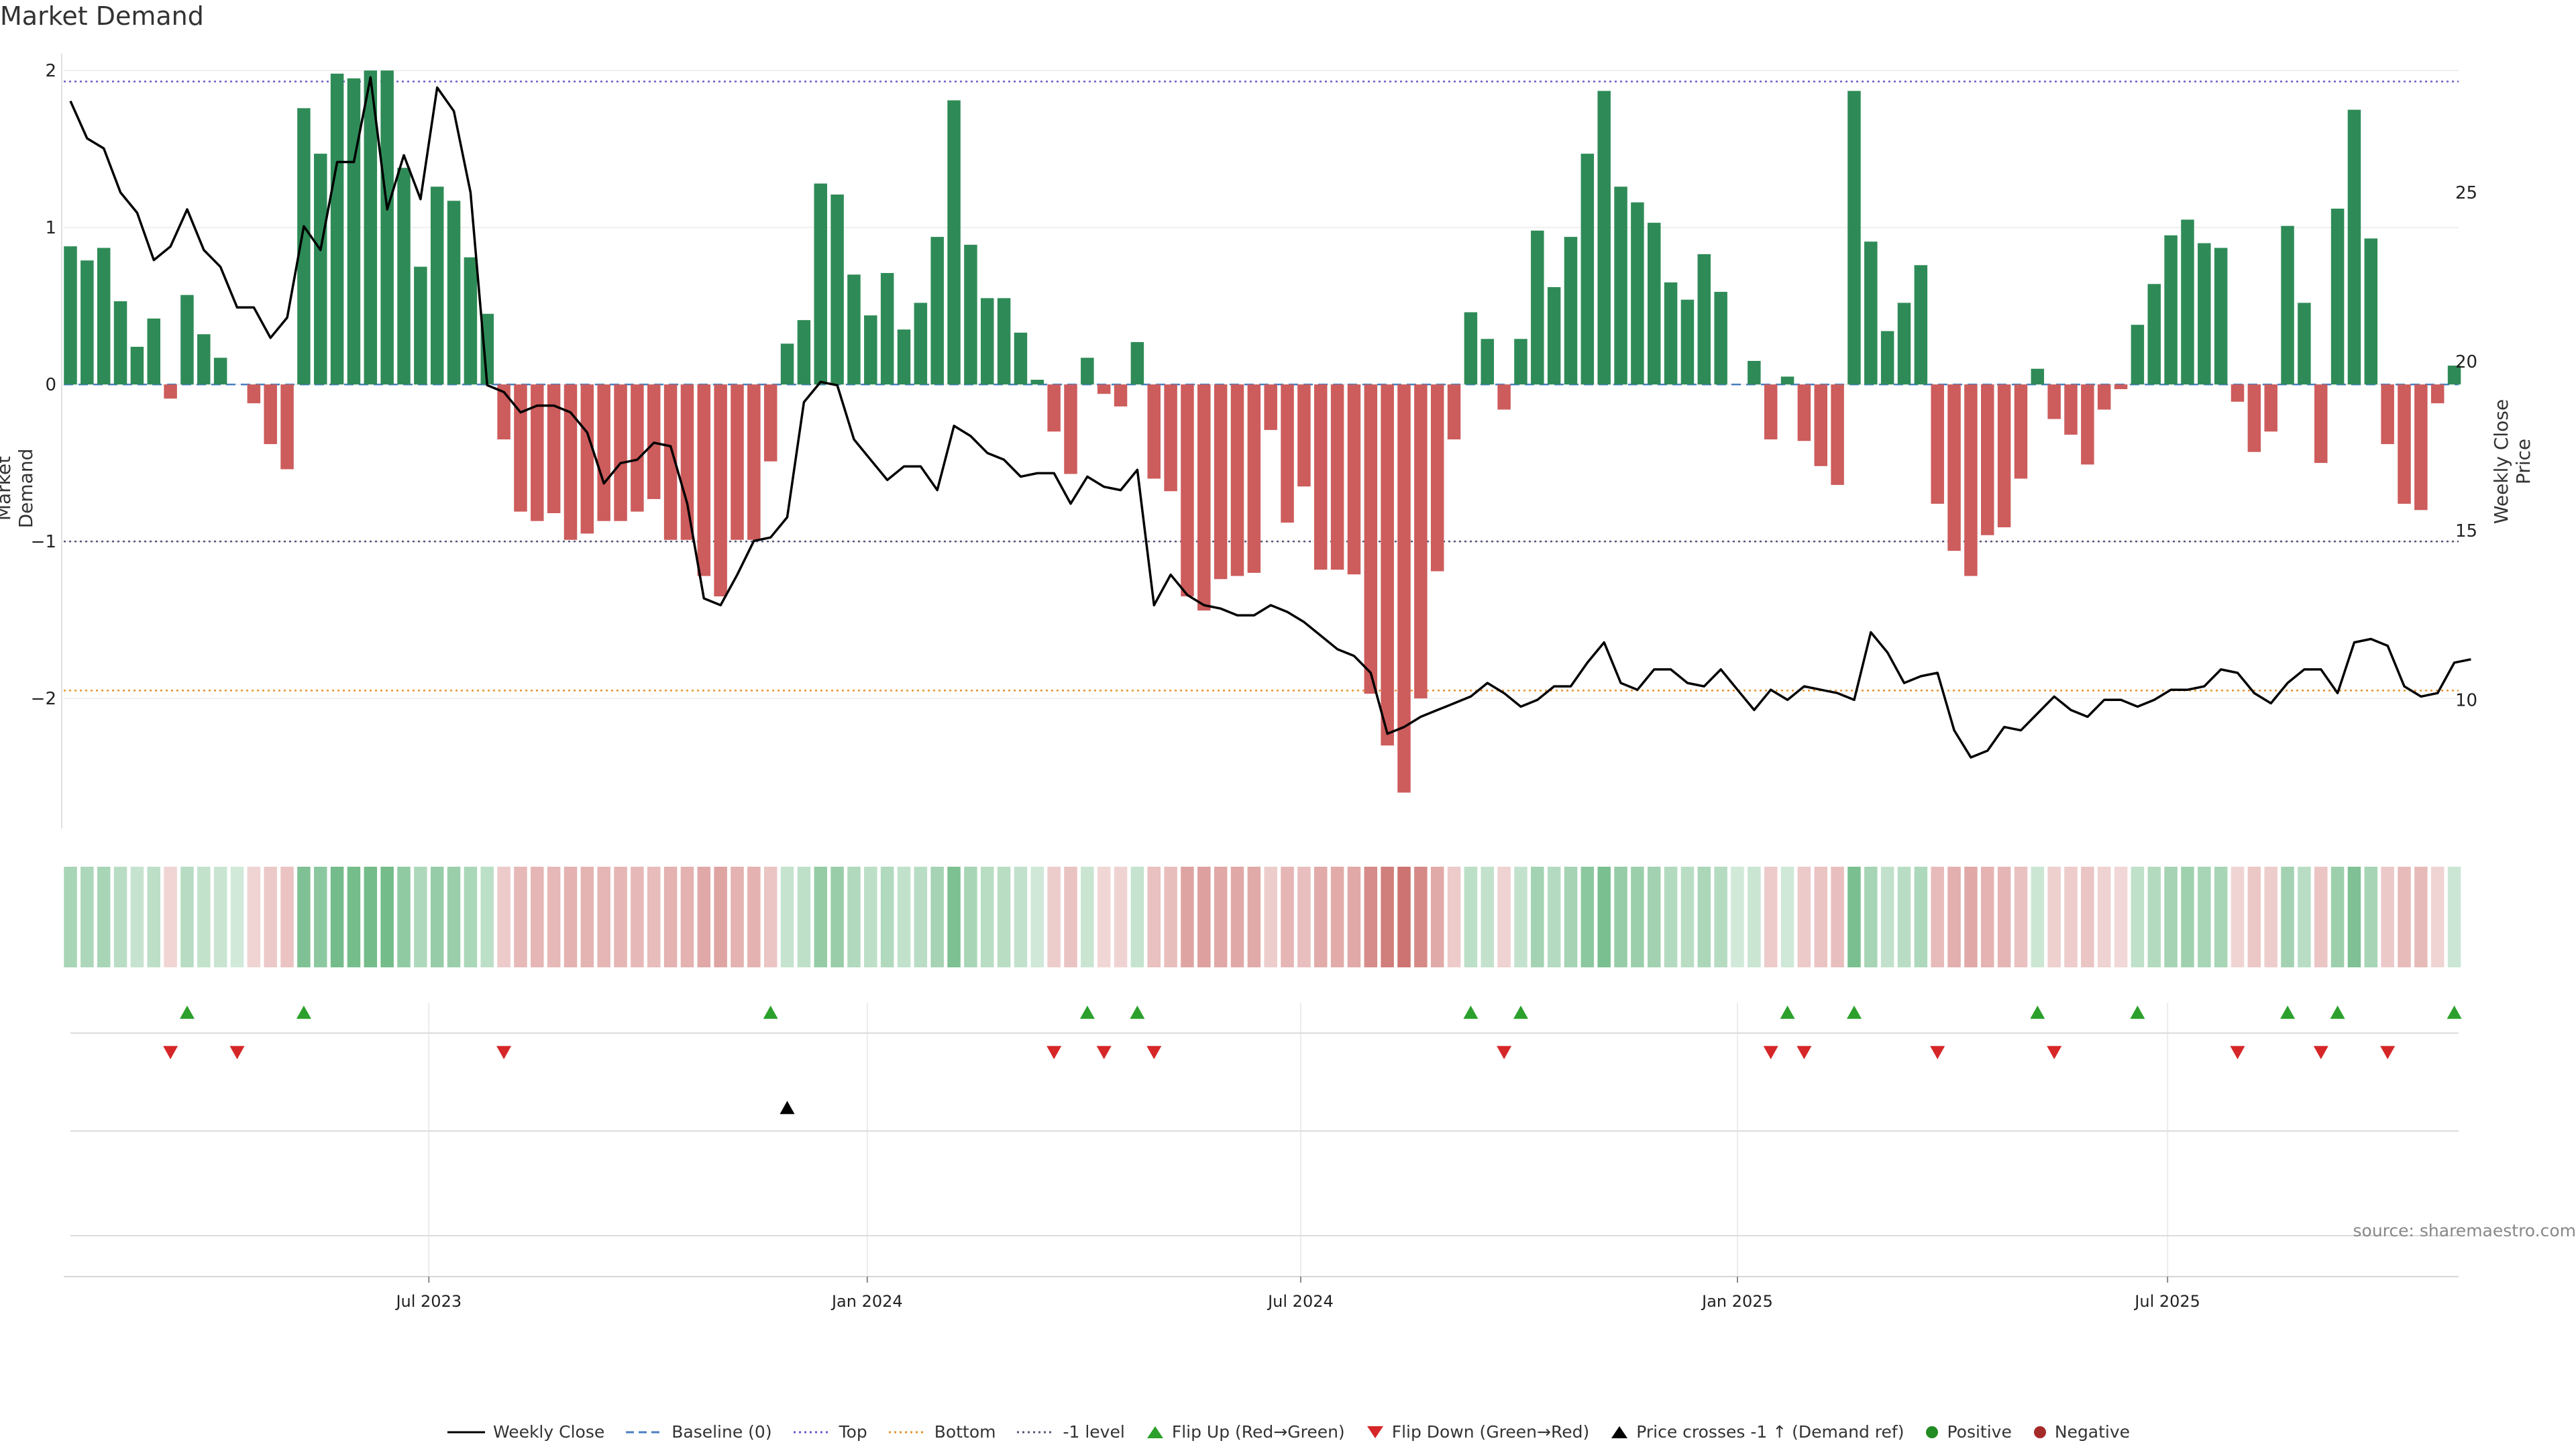 The width and height of the screenshot is (2576, 1449). What do you see at coordinates (1770, 1432) in the screenshot?
I see `legend-label: Price crosses -1 ↑ (Demand ref)` at bounding box center [1770, 1432].